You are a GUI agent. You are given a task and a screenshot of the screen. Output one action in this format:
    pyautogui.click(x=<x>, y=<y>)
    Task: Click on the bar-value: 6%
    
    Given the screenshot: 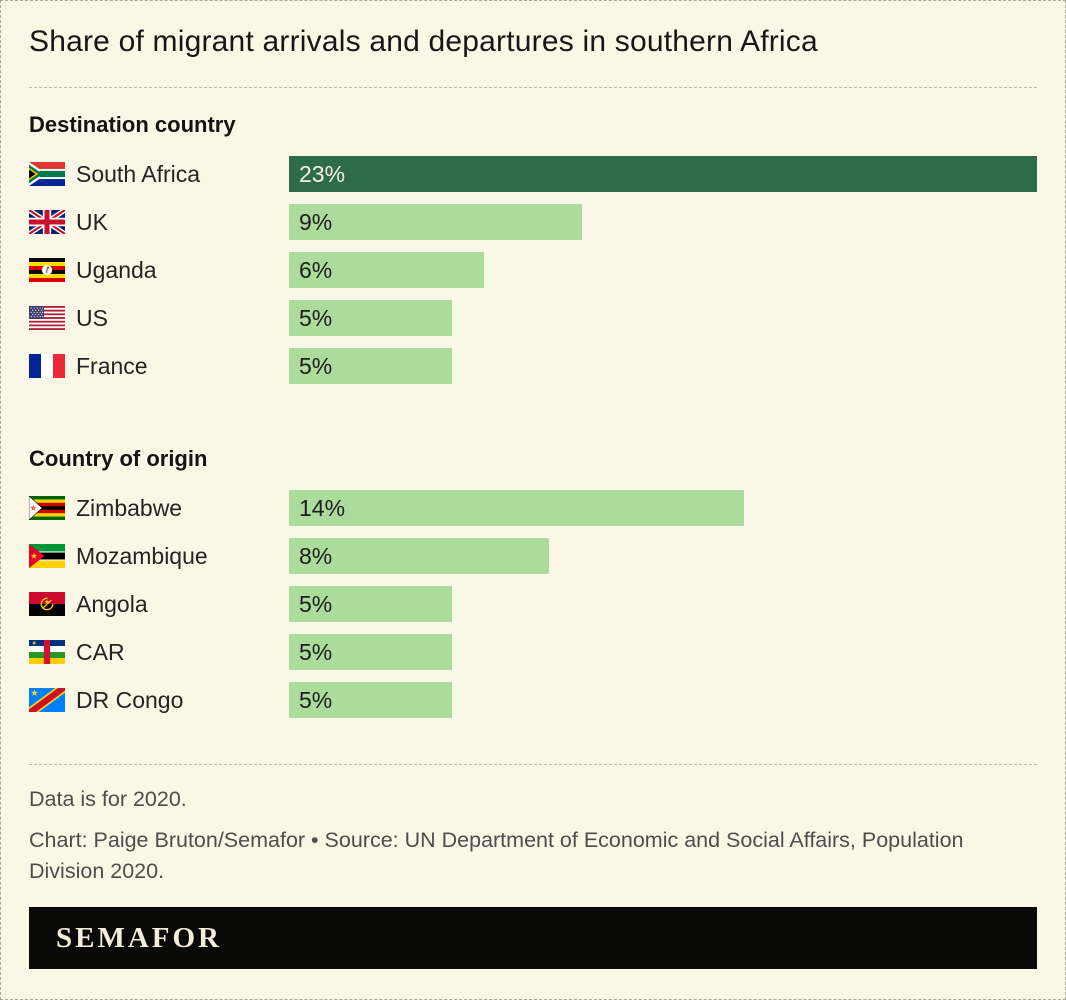 What is the action you would take?
    pyautogui.click(x=316, y=269)
    